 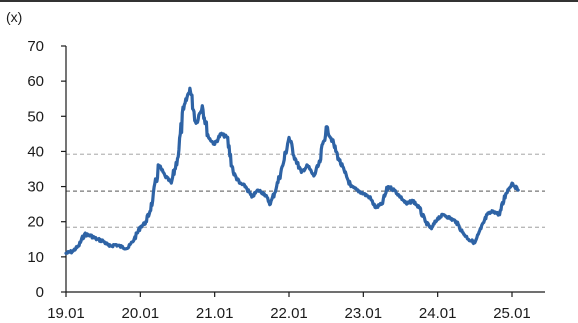 I want to click on y-tick-label: 30, so click(x=35, y=187).